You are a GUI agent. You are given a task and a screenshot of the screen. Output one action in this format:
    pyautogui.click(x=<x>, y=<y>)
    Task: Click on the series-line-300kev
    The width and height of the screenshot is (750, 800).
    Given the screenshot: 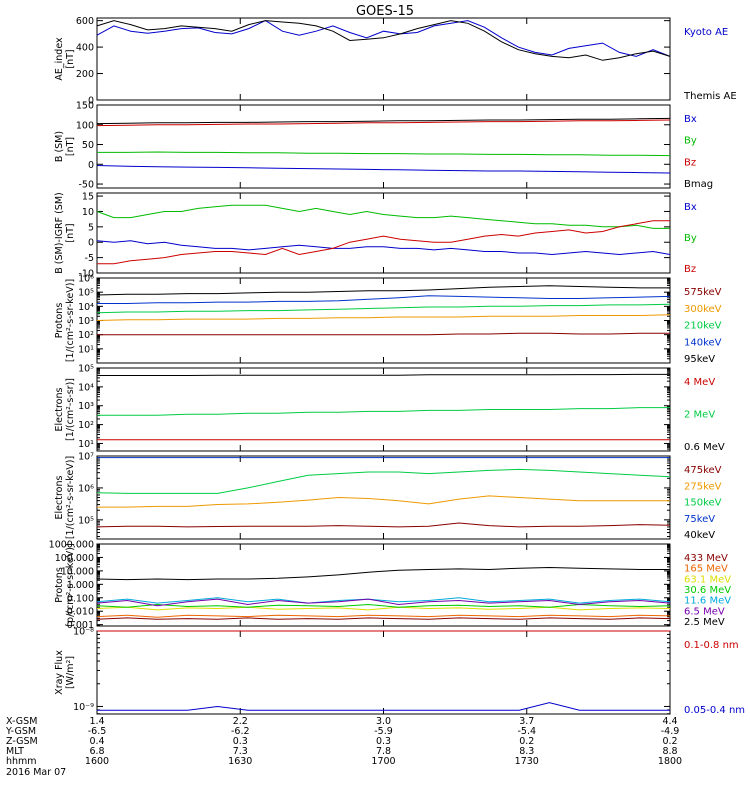 What is the action you would take?
    pyautogui.click(x=383, y=317)
    